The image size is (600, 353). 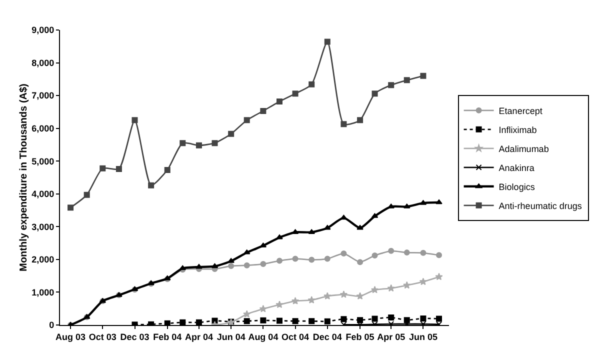 What do you see at coordinates (43, 194) in the screenshot?
I see `y-tick-label: 4,000` at bounding box center [43, 194].